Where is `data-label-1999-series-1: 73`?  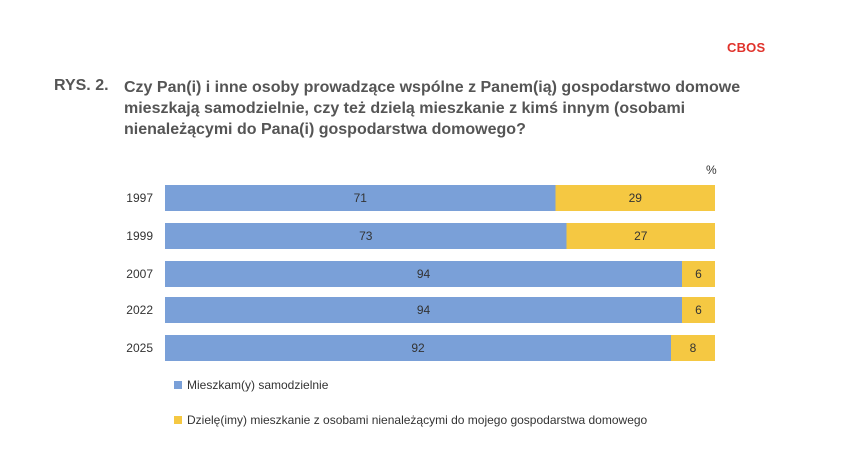 data-label-1999-series-1: 73 is located at coordinates (366, 236).